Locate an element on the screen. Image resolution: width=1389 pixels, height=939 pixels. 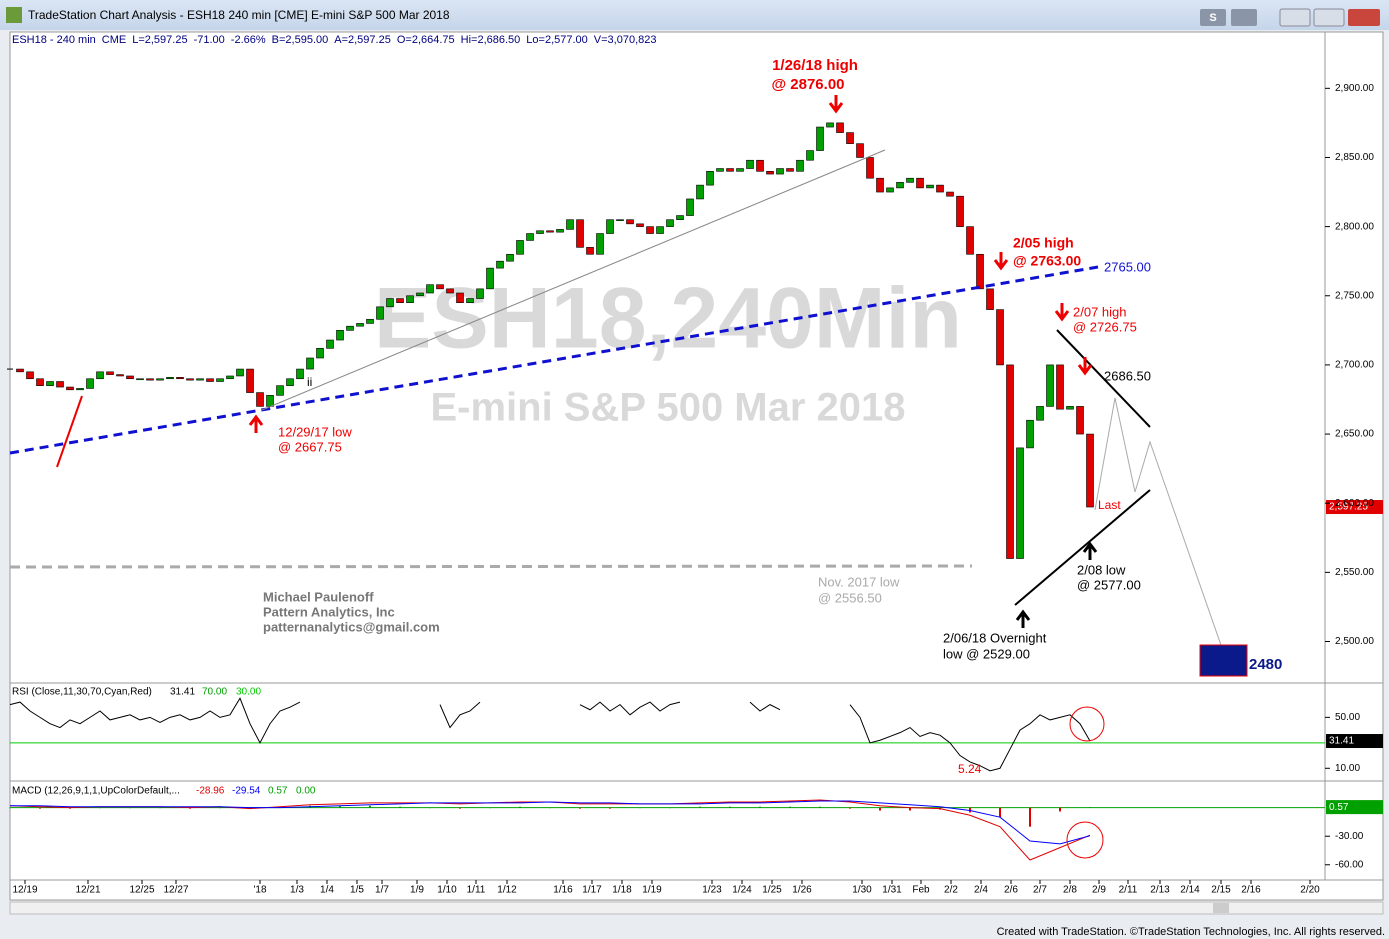
x-tick-label: 1/17 is located at coordinates (592, 890).